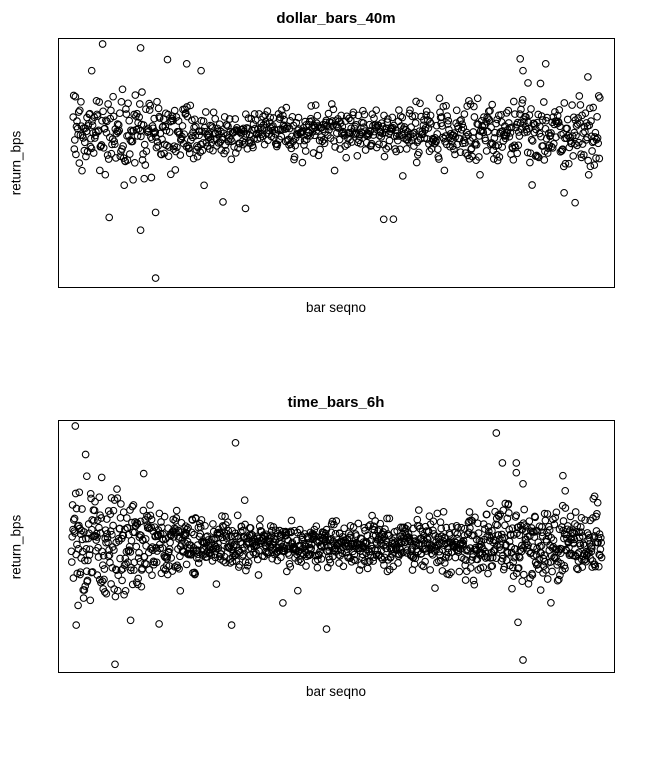 This screenshot has height=768, width=672. Describe the element at coordinates (336, 402) in the screenshot. I see `chart-title: time_bars_6h` at that location.